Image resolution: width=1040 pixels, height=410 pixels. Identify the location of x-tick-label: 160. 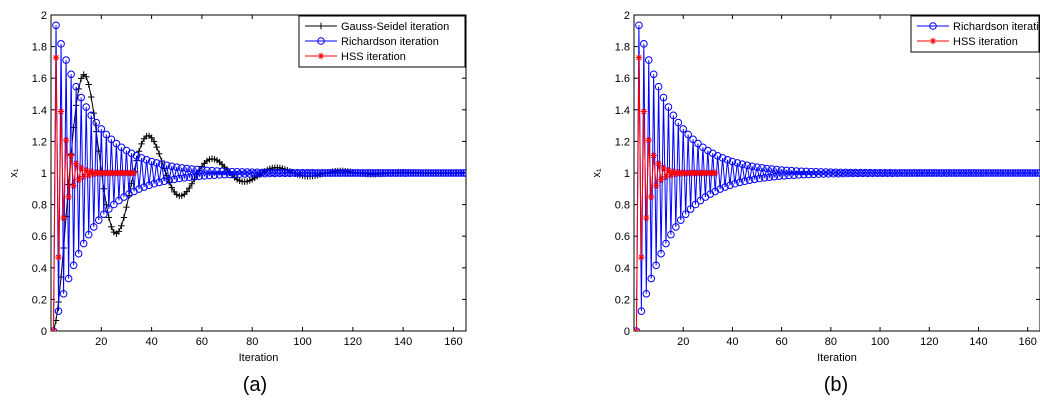
(1028, 342).